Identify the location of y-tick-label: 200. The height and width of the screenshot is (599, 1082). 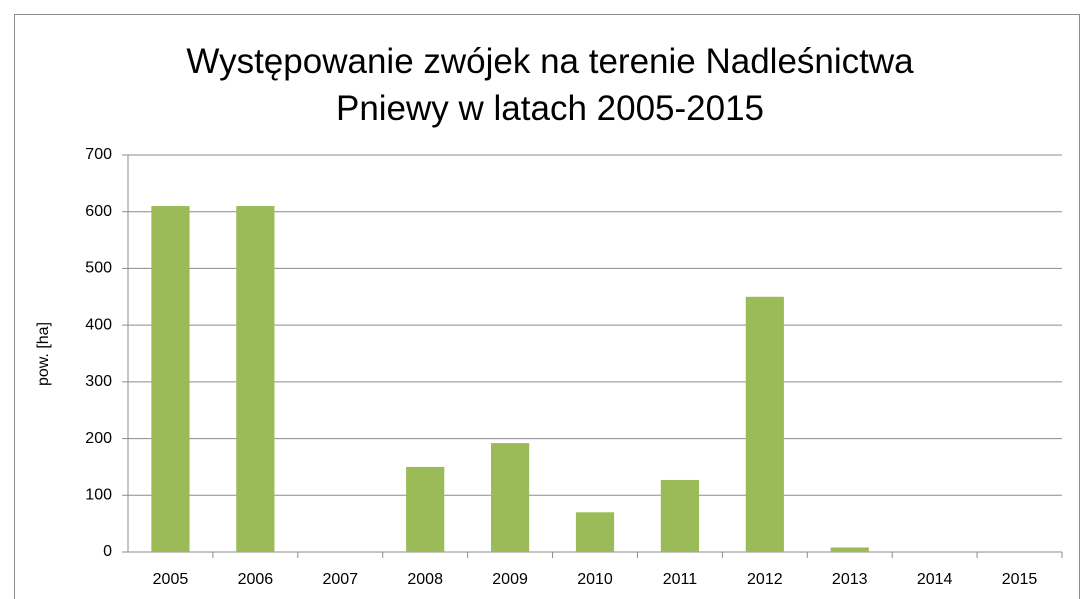
(98, 438).